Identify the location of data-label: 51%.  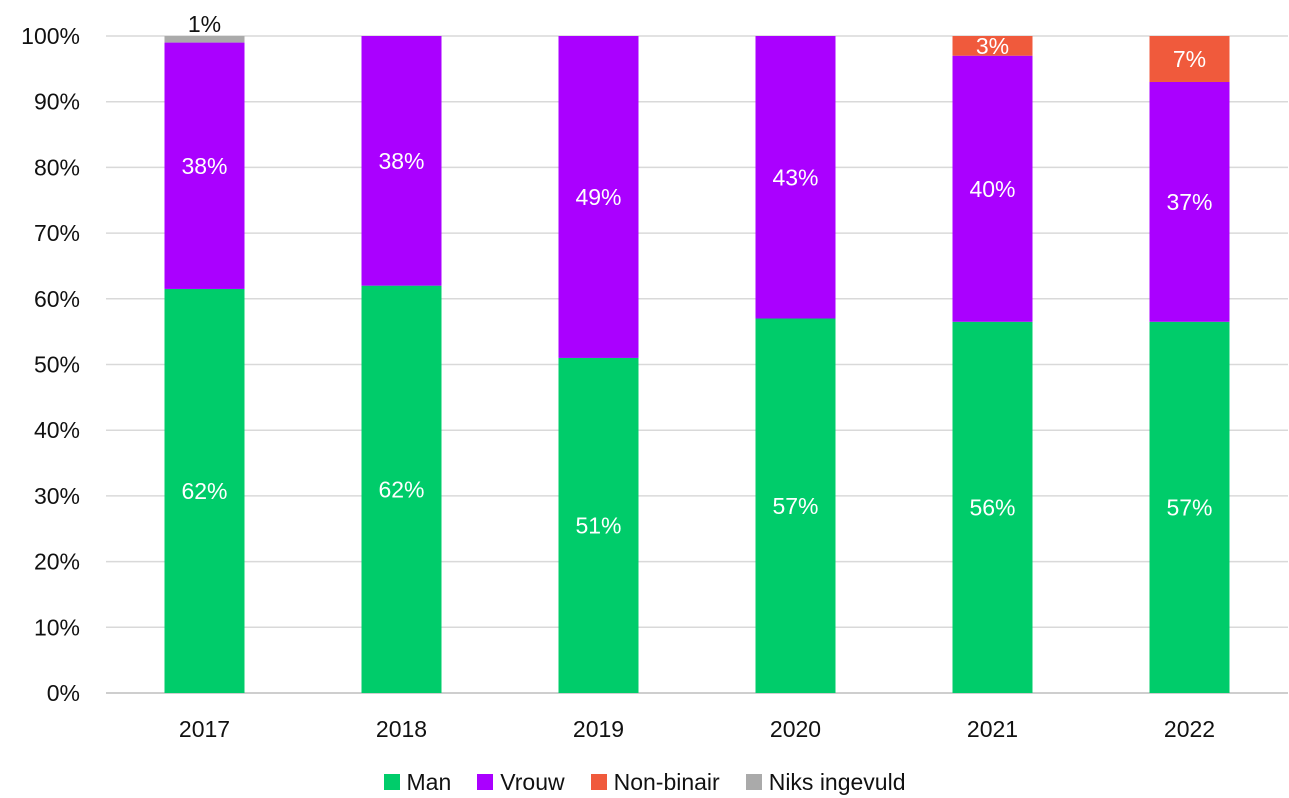
(598, 525).